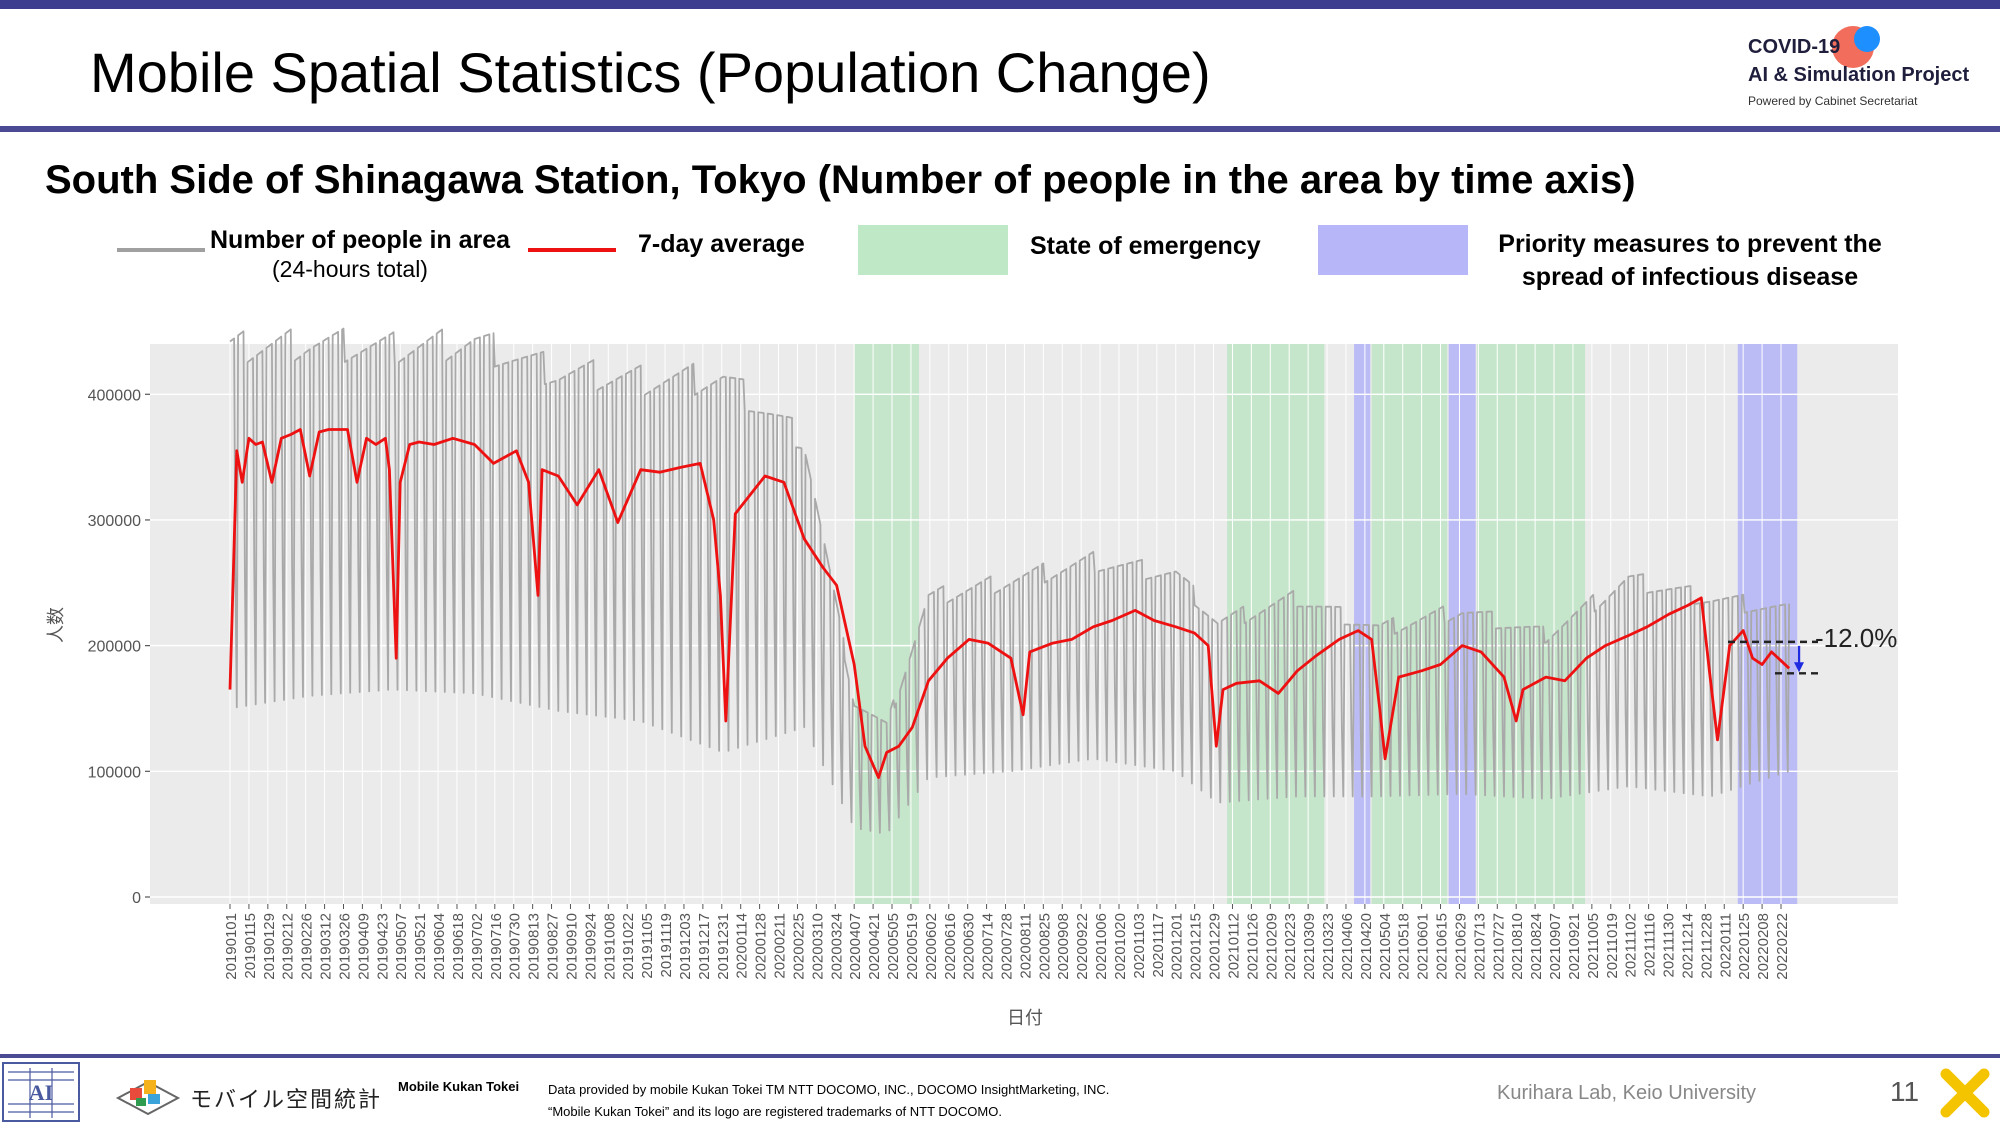  What do you see at coordinates (1744, 946) in the screenshot?
I see `x-tick-label-80: 20220125` at bounding box center [1744, 946].